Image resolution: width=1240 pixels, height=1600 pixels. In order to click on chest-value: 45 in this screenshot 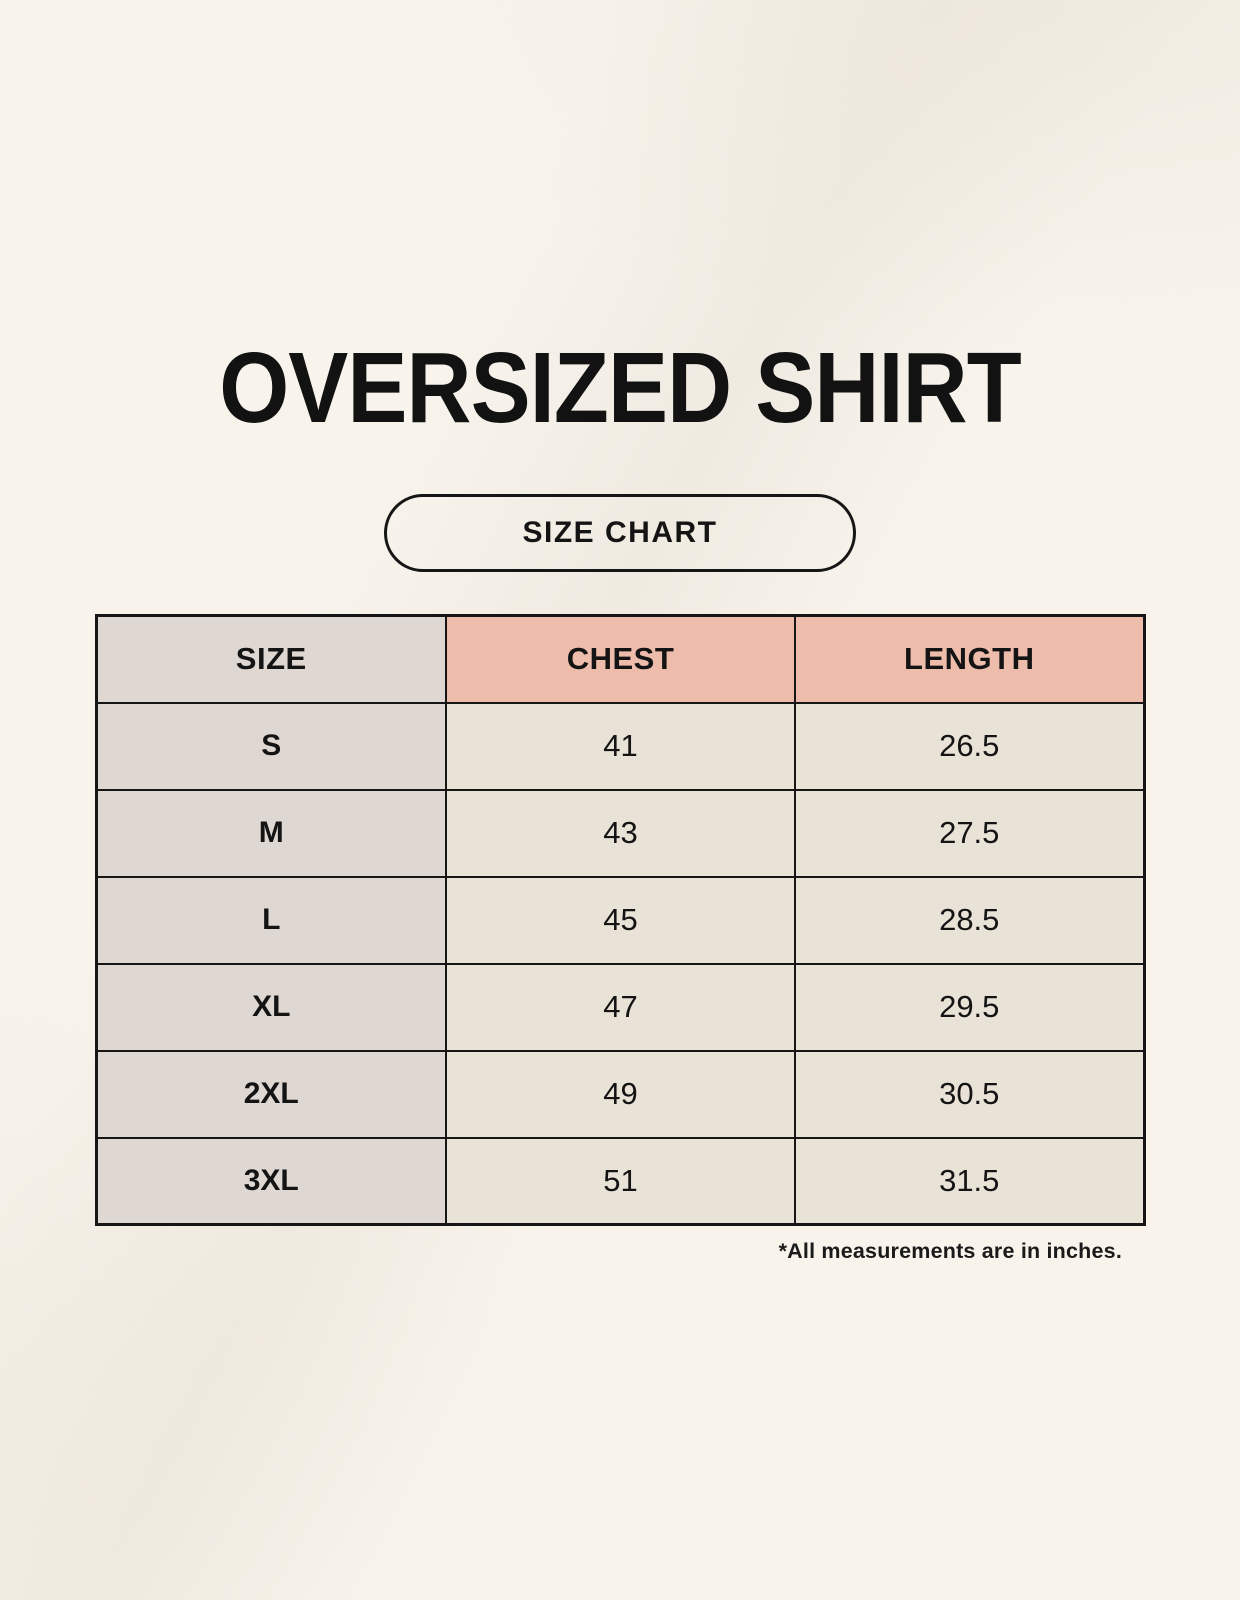, I will do `click(620, 920)`.